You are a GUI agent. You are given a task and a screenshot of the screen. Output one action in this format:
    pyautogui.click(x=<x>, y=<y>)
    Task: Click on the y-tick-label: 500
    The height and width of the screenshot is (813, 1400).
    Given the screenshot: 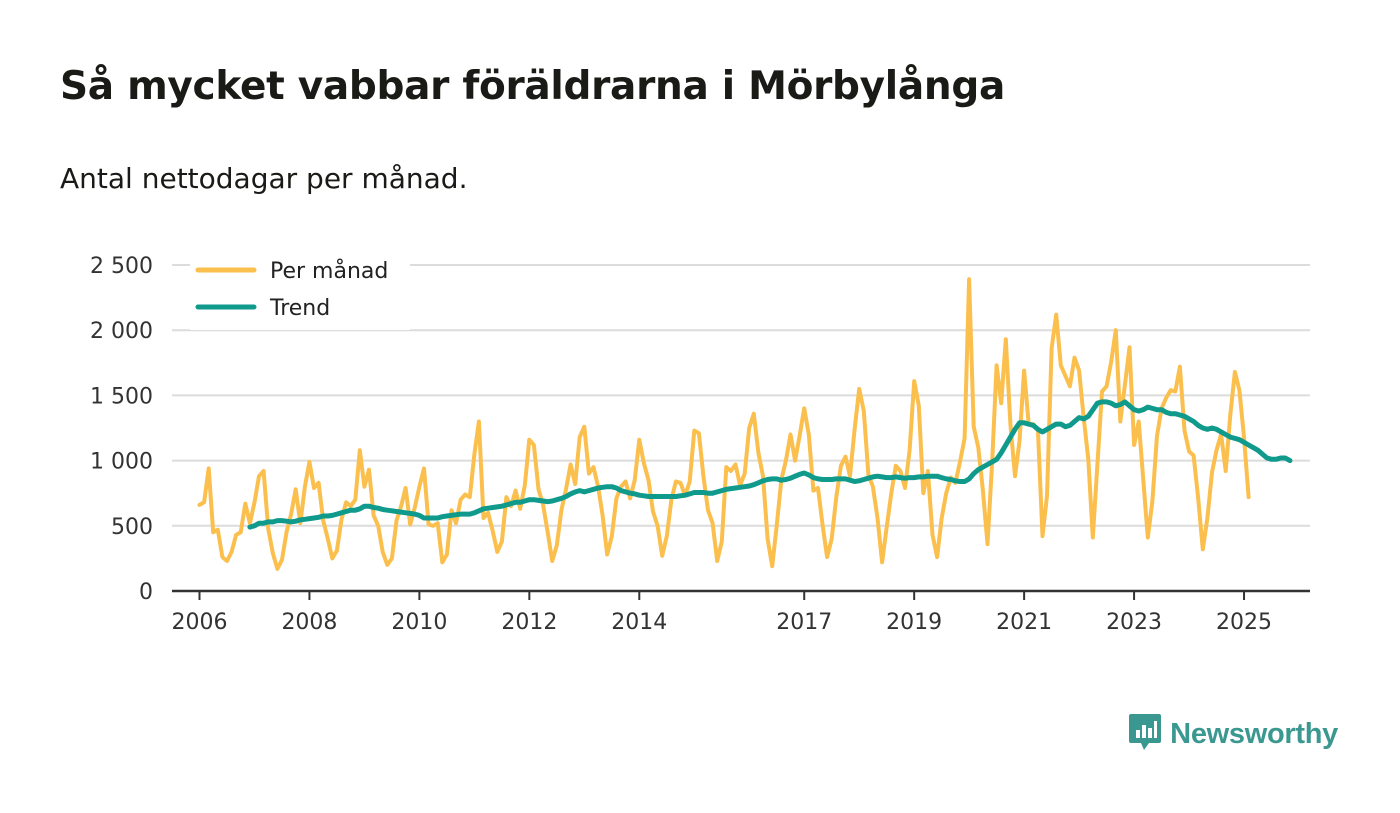 What is the action you would take?
    pyautogui.click(x=132, y=527)
    